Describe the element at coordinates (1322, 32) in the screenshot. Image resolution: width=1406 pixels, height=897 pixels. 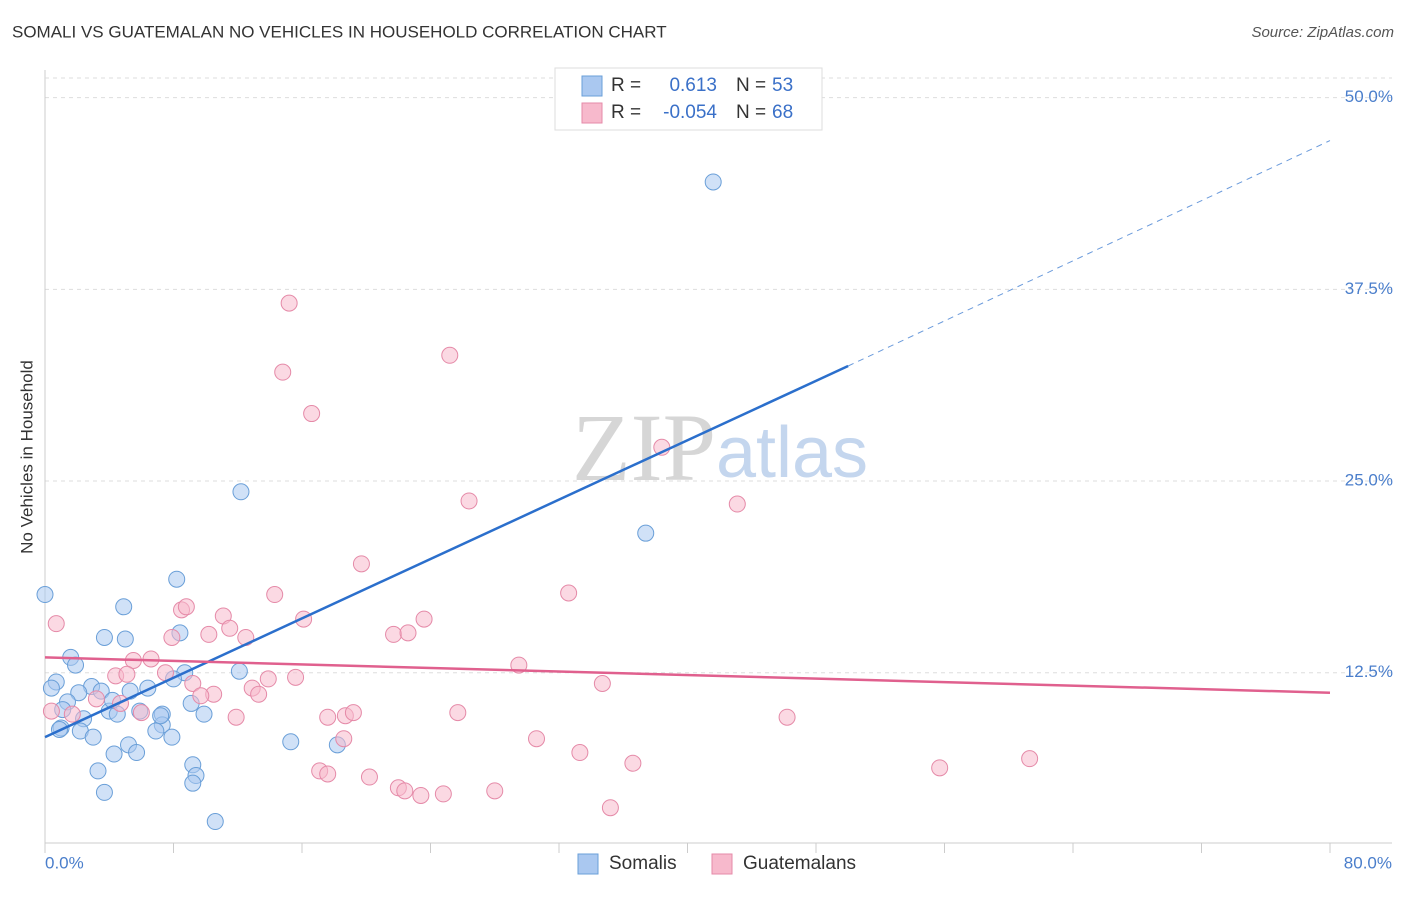
I see `source: Source: ZipAtlas.com` at that location.